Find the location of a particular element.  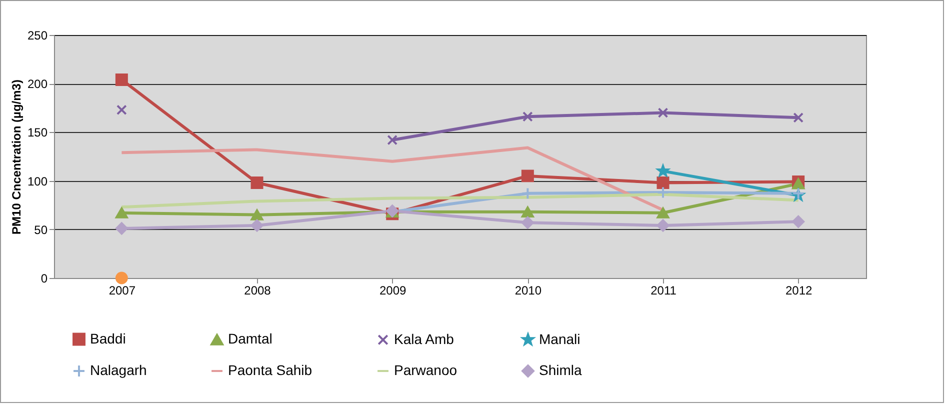

legend-label: Manali is located at coordinates (559, 338).